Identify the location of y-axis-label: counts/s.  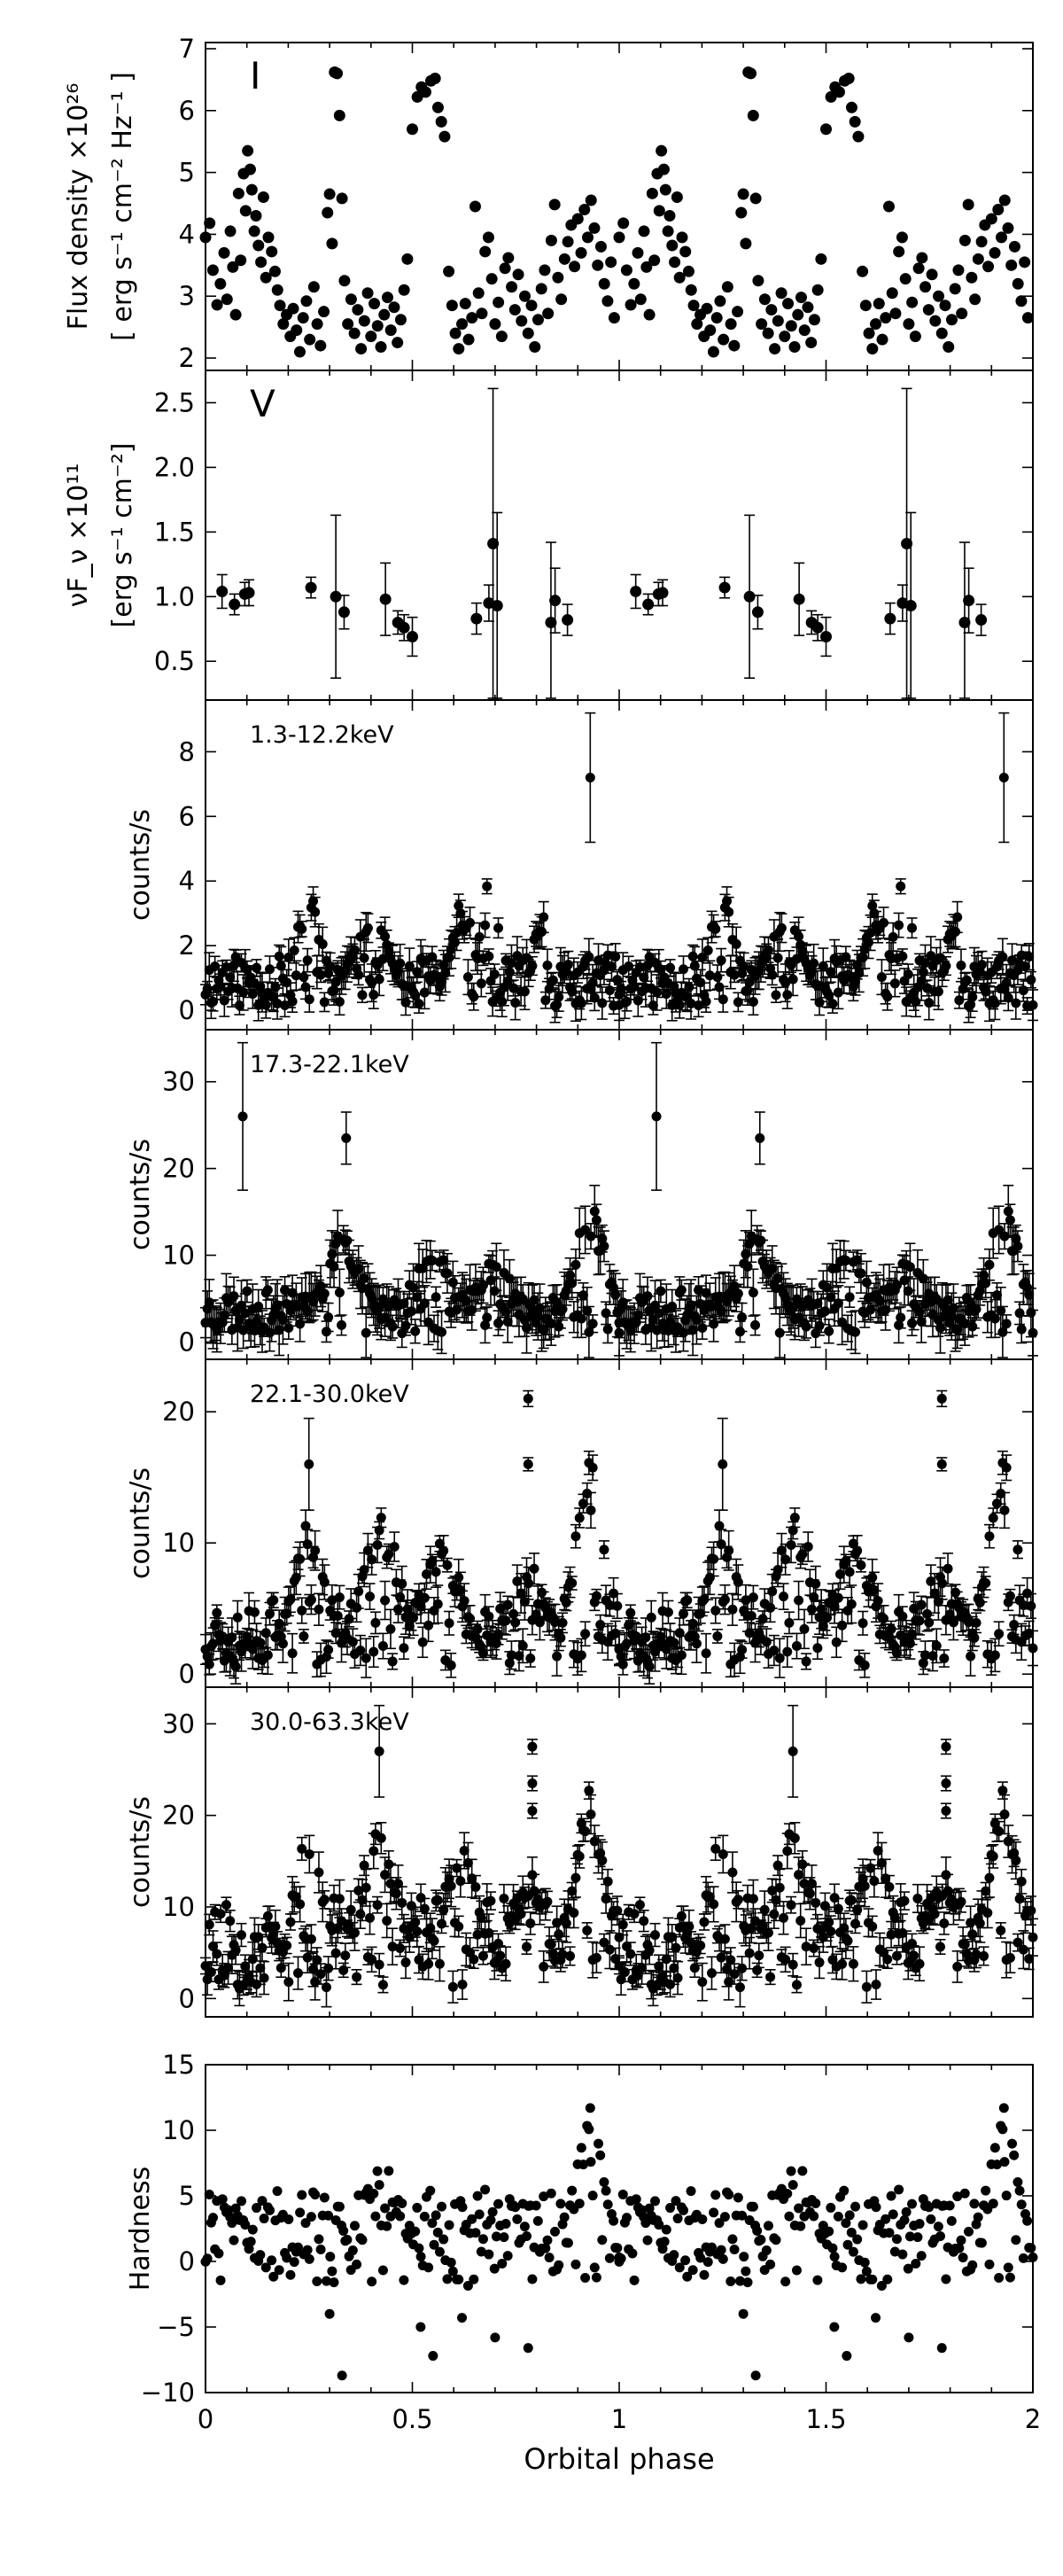
(140, 1523).